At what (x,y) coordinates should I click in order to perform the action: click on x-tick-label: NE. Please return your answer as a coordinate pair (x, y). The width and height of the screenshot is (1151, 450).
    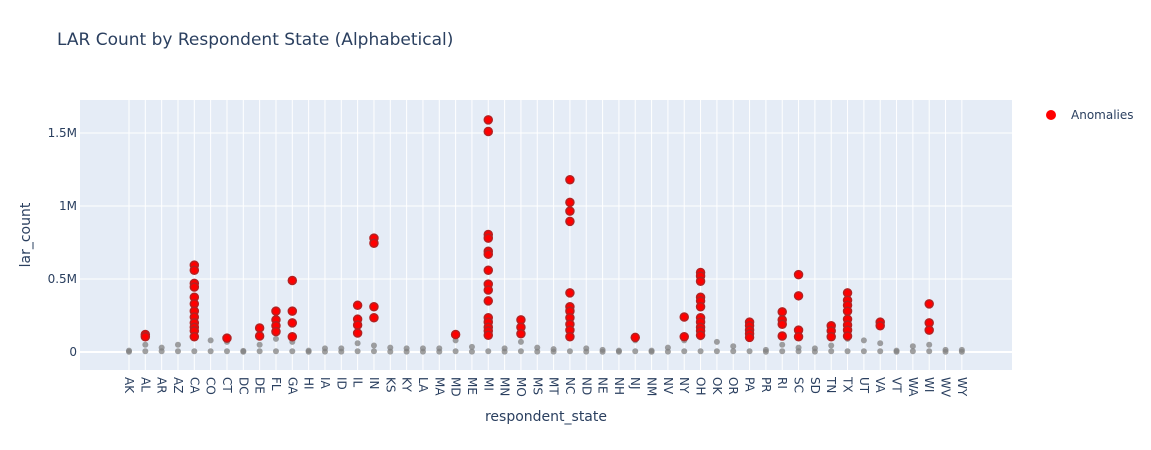
    Looking at the image, I should click on (603, 385).